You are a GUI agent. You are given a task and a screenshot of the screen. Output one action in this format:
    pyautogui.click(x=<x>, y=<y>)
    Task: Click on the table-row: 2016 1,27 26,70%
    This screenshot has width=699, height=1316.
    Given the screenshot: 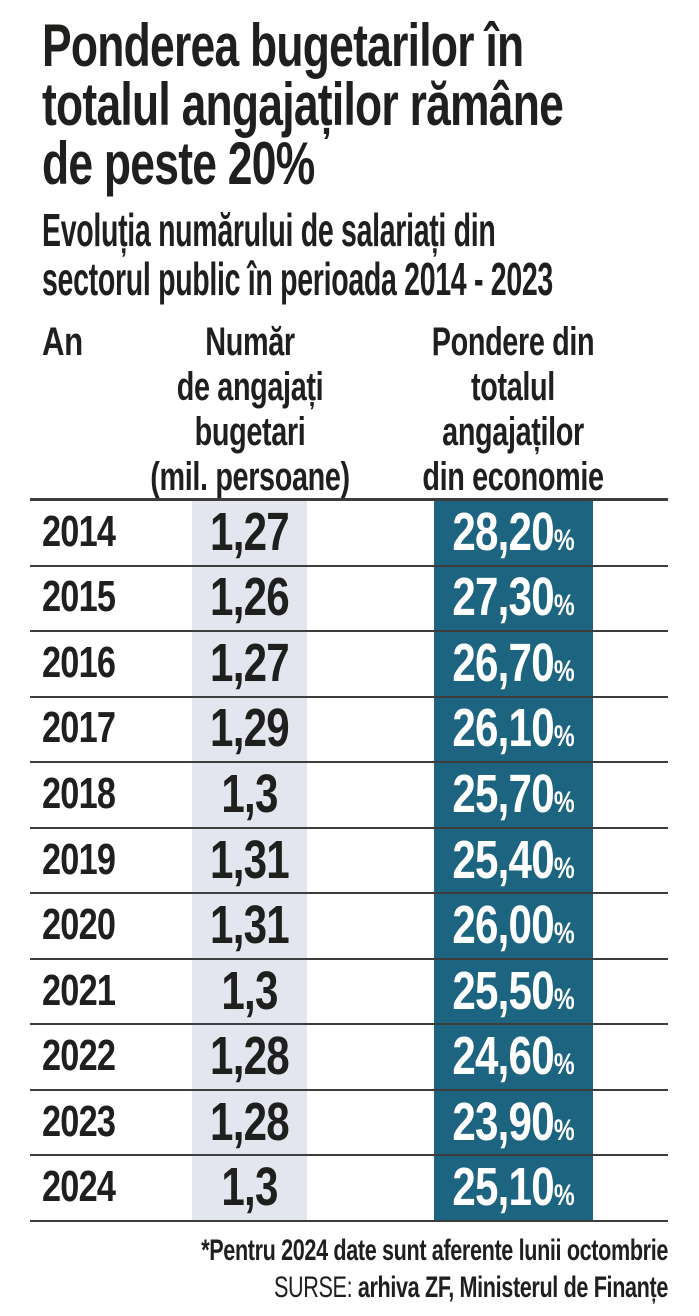 What is the action you would take?
    pyautogui.click(x=349, y=665)
    